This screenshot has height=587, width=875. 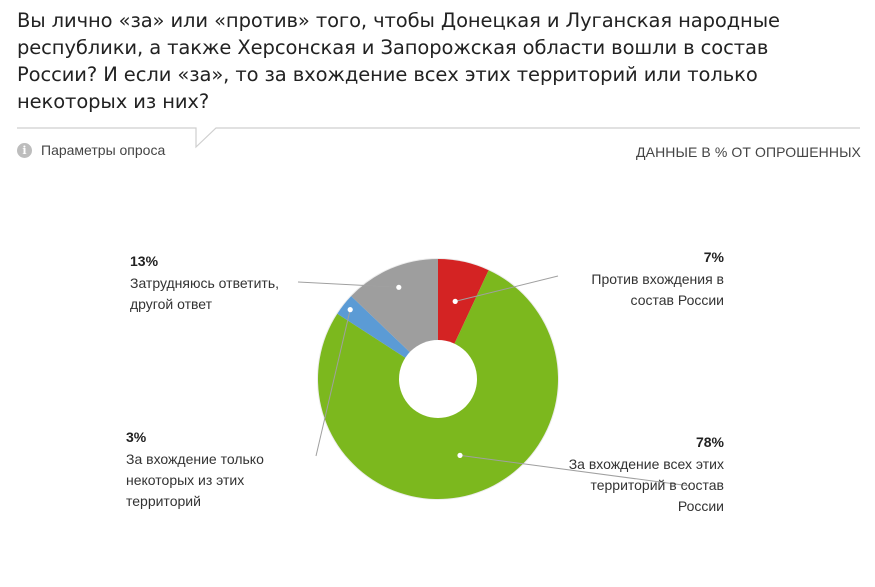 What do you see at coordinates (204, 283) in the screenshot?
I see `slice-category-label-3-0: Затрудняюсь ответить,` at bounding box center [204, 283].